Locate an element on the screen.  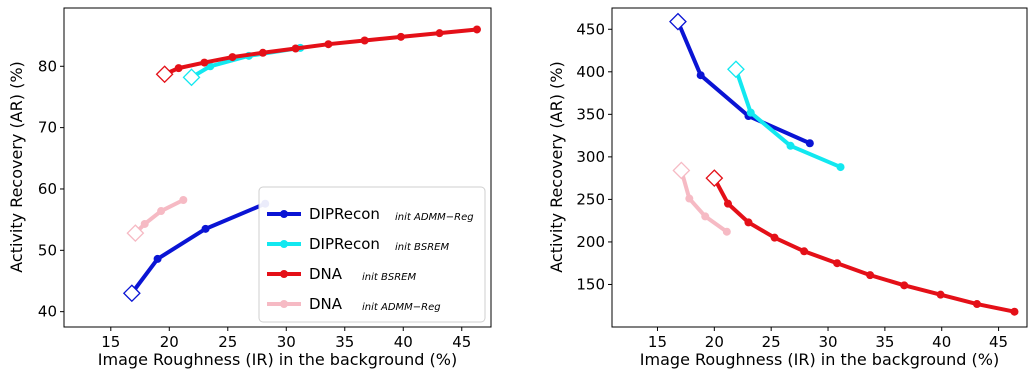
legend-entry: DIPRecon init BSREM is located at coordinates (358, 244).